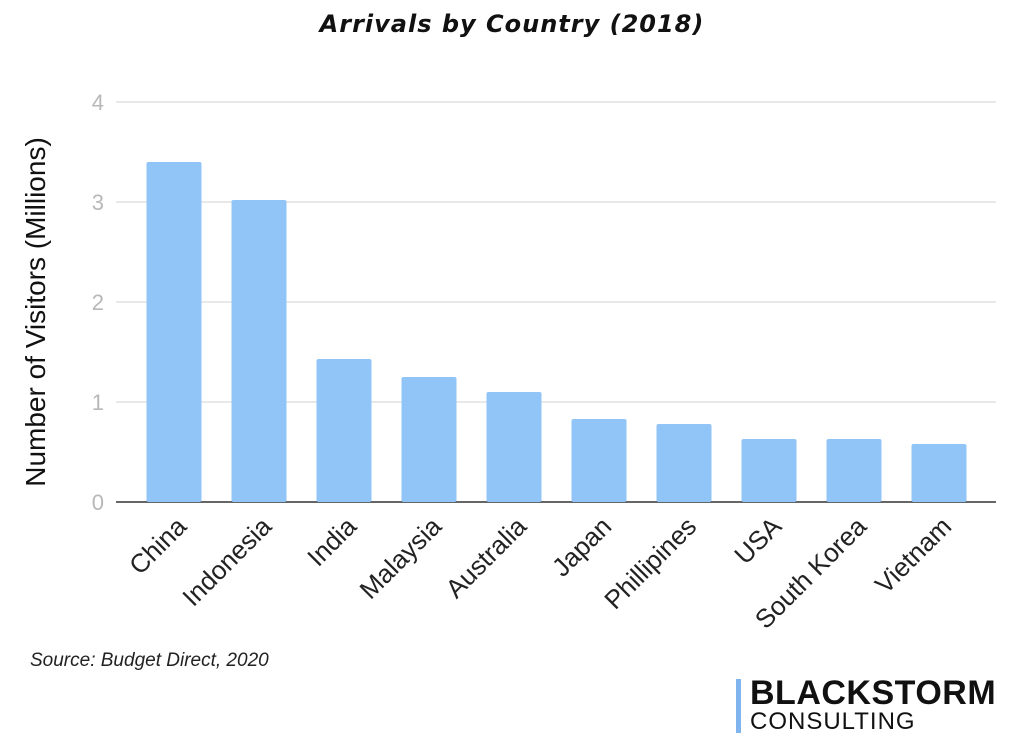 This screenshot has height=754, width=1024. I want to click on x-tick-label: Japan, so click(581, 546).